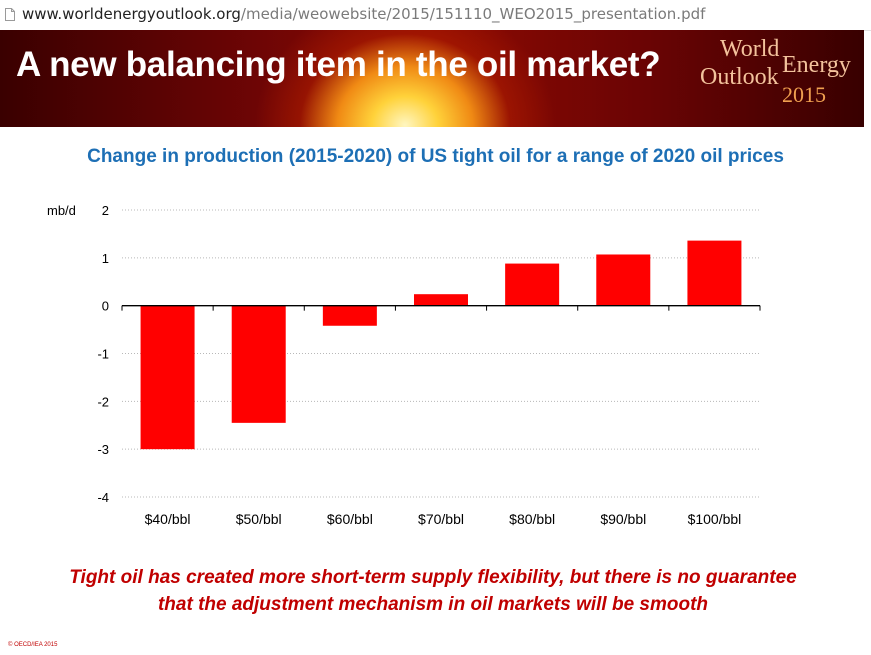  What do you see at coordinates (131, 14) in the screenshot?
I see `url-host: www.worldenergyoutlook.org` at bounding box center [131, 14].